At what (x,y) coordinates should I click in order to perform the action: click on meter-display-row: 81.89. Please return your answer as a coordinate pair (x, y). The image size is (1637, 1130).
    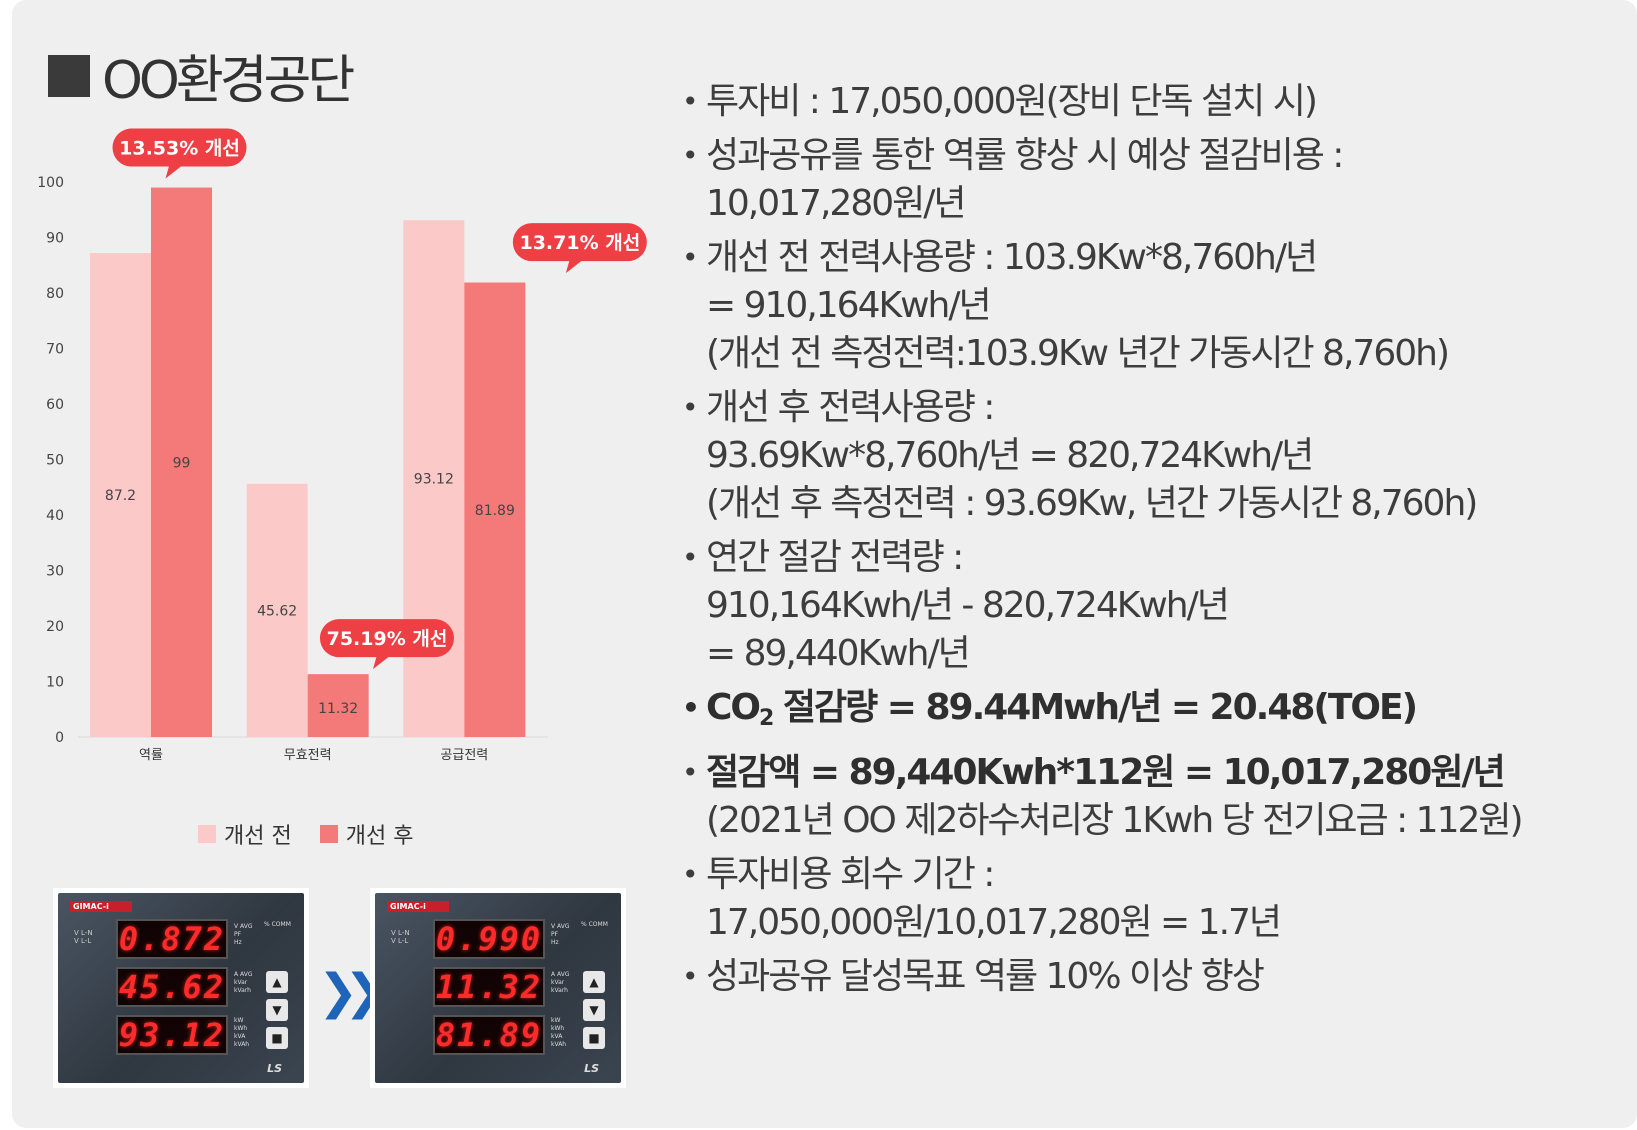
    Looking at the image, I should click on (489, 1035).